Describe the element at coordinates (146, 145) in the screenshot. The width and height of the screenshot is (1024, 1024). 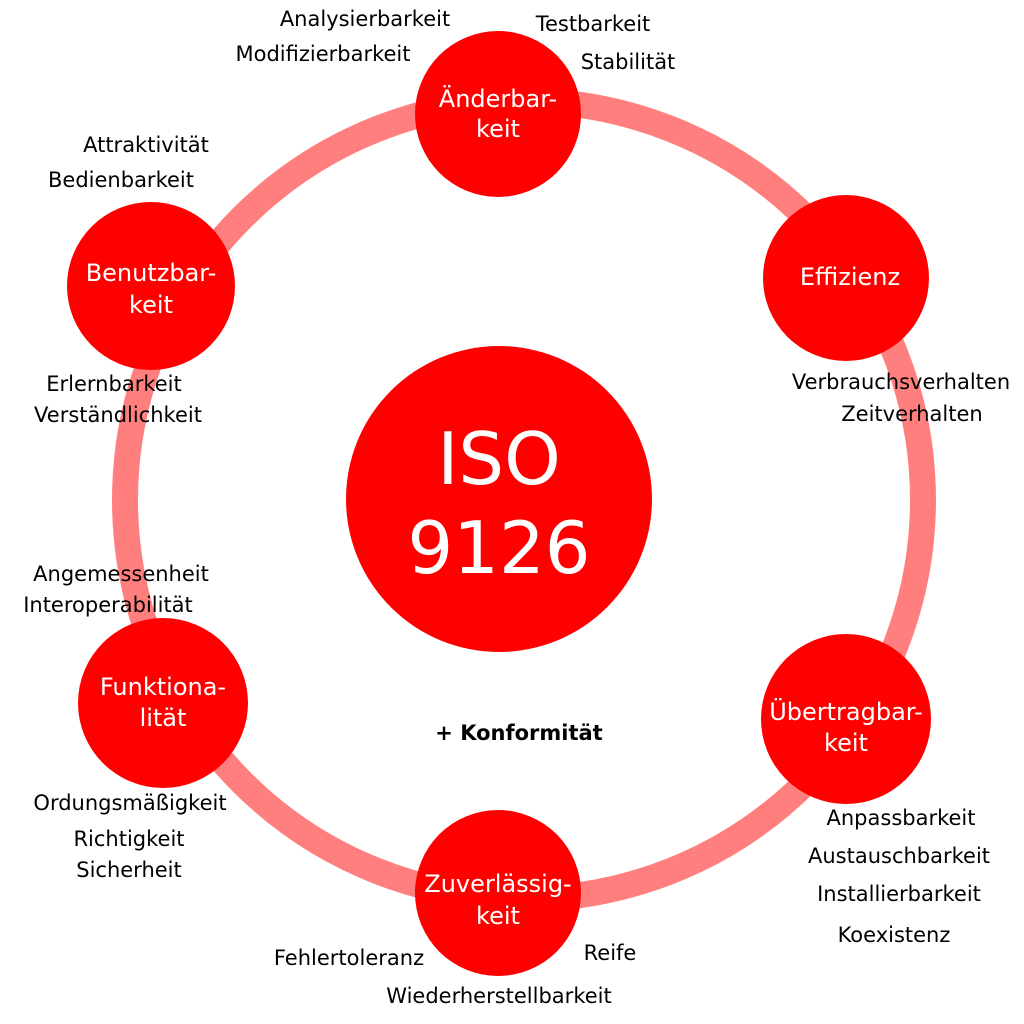
I see `sub-attraktivitaet: Attraktivität` at that location.